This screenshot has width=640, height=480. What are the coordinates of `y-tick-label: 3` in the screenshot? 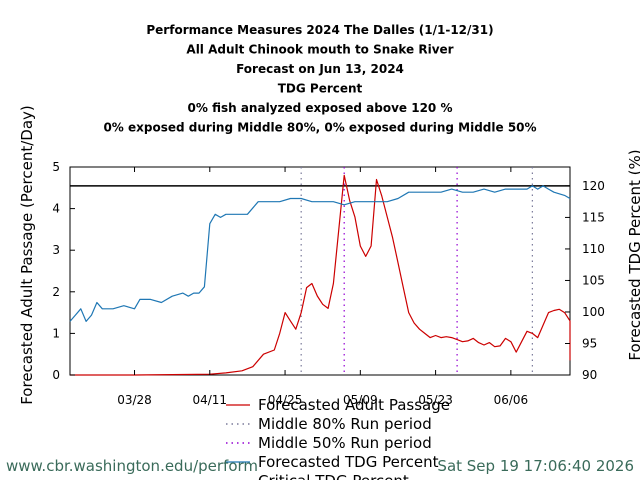 It's located at (56, 250).